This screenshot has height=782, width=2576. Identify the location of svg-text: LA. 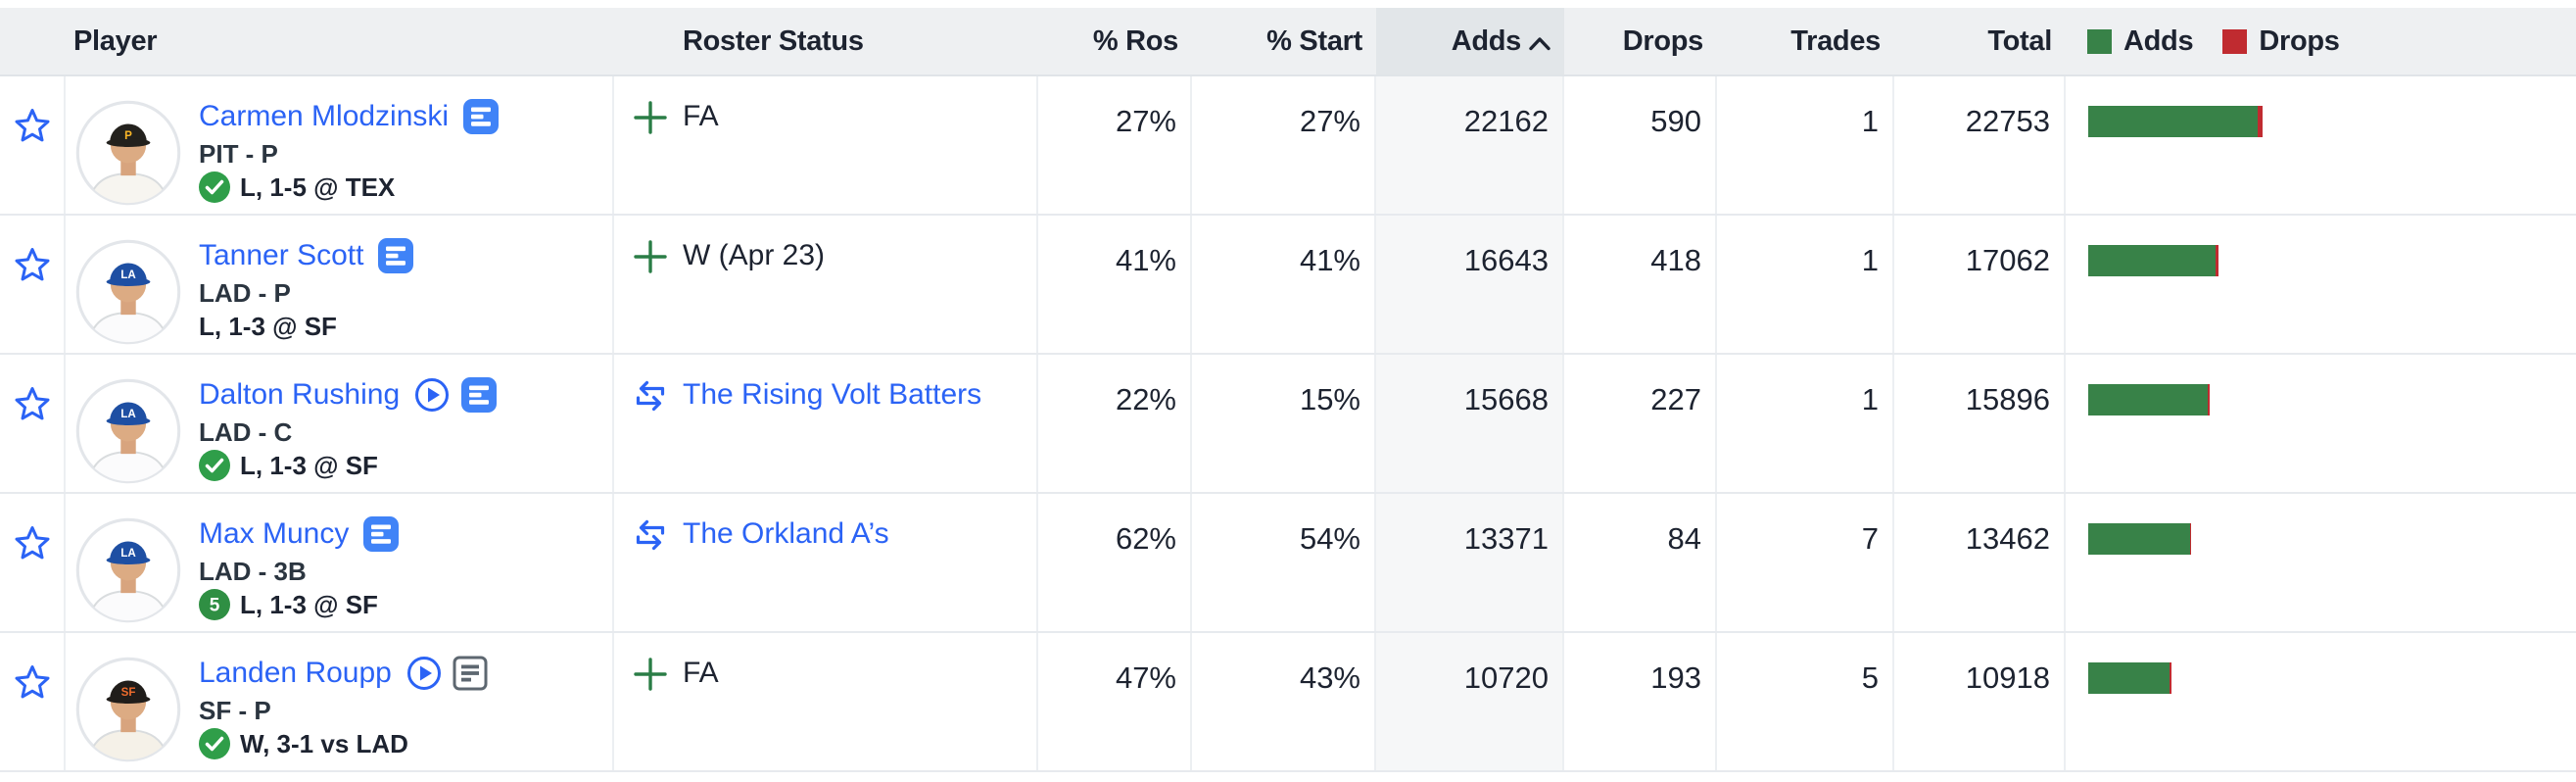
(128, 414).